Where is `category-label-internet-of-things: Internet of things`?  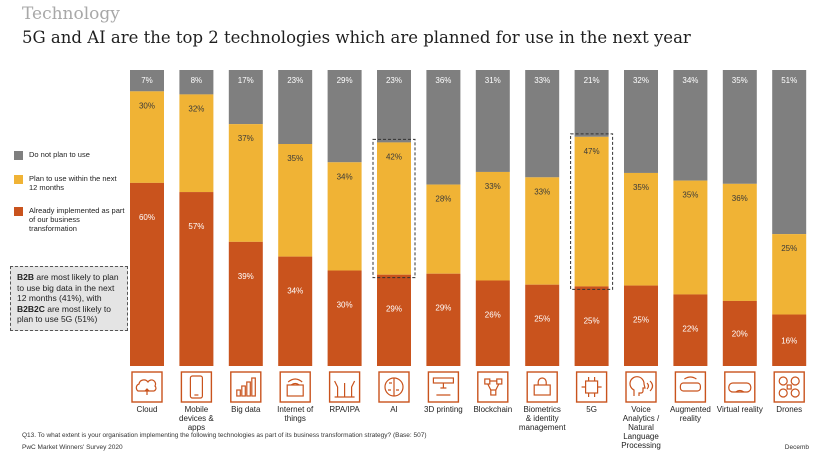
category-label-internet-of-things: Internet of things is located at coordinates (295, 414).